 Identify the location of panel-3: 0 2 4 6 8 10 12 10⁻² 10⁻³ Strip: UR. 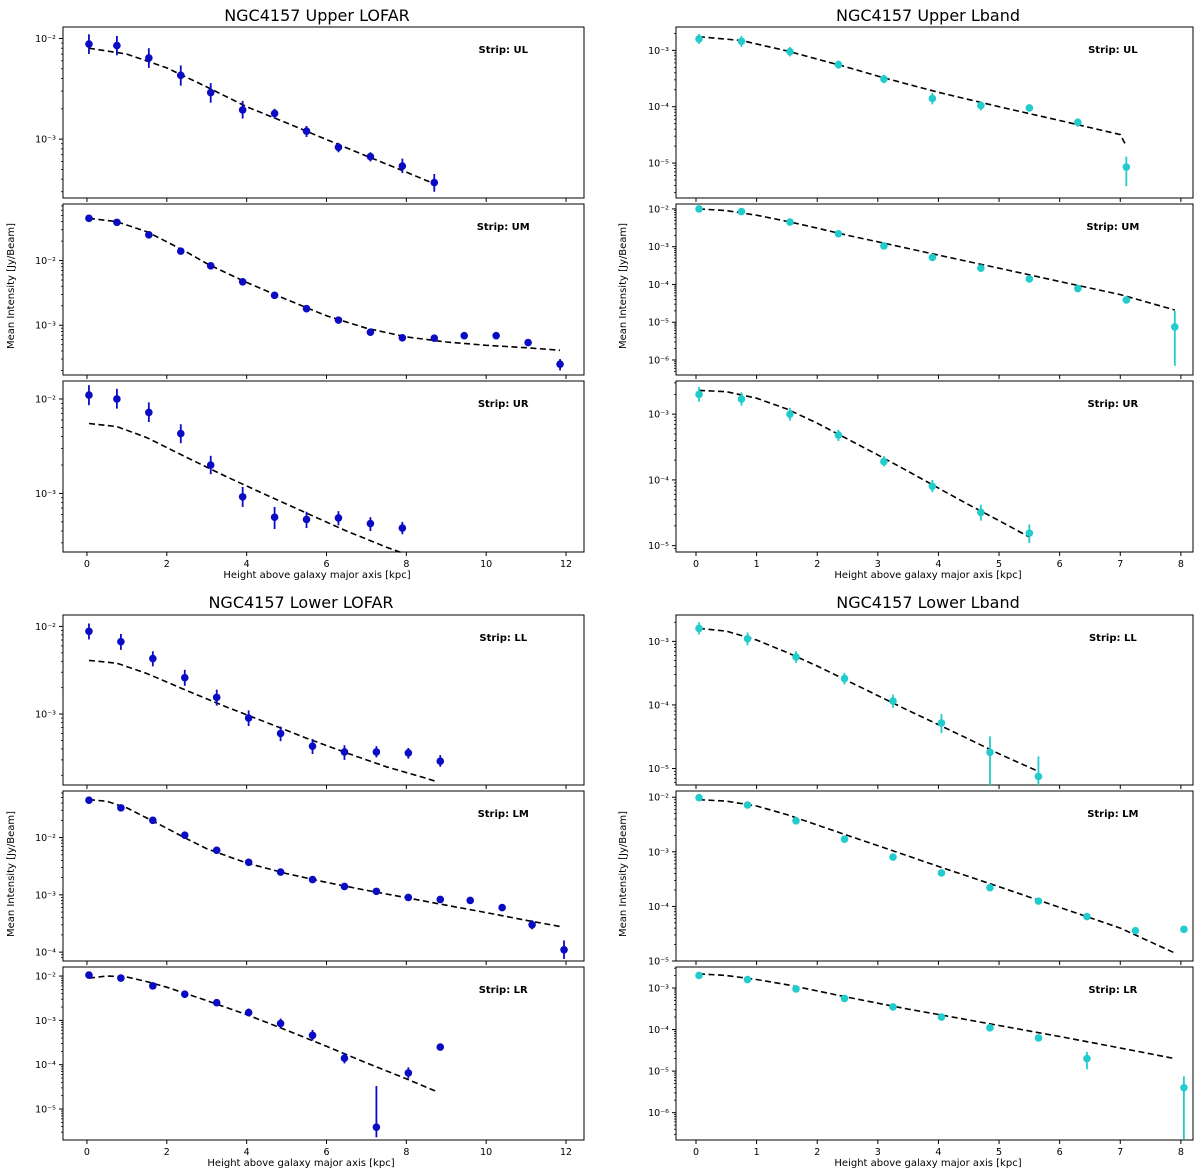
(310, 475).